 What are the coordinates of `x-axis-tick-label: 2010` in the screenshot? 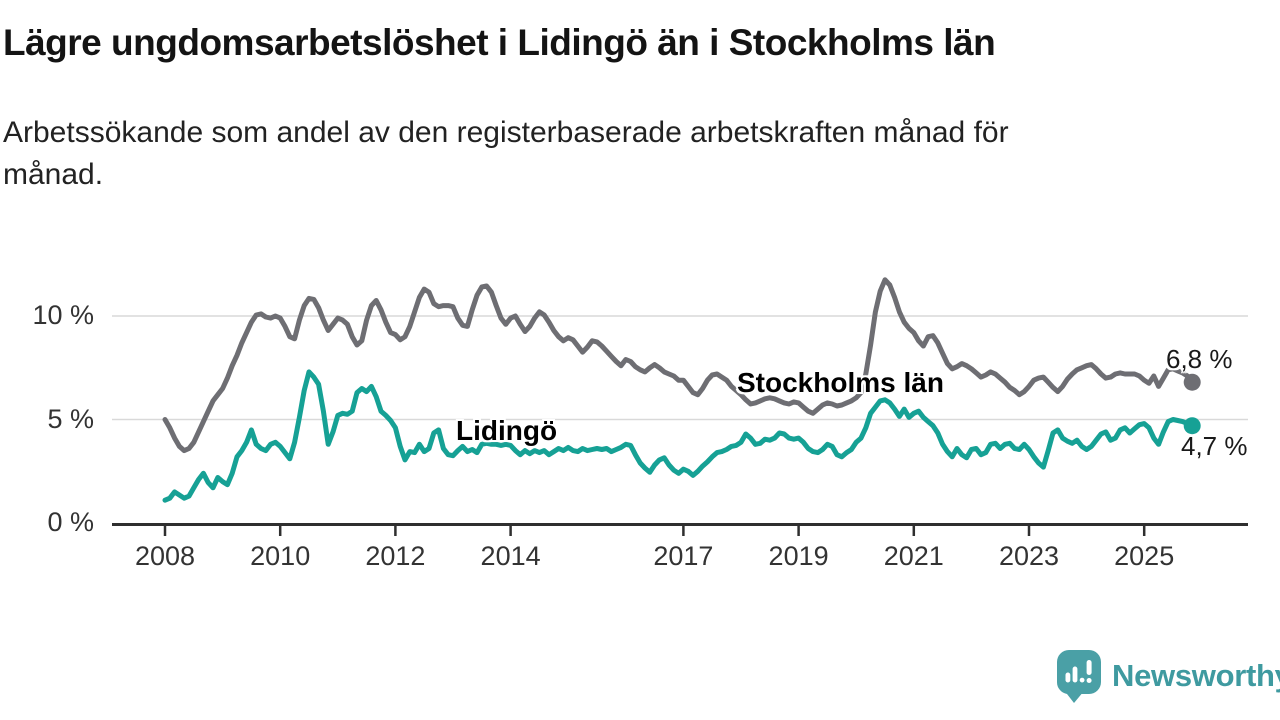 It's located at (280, 556).